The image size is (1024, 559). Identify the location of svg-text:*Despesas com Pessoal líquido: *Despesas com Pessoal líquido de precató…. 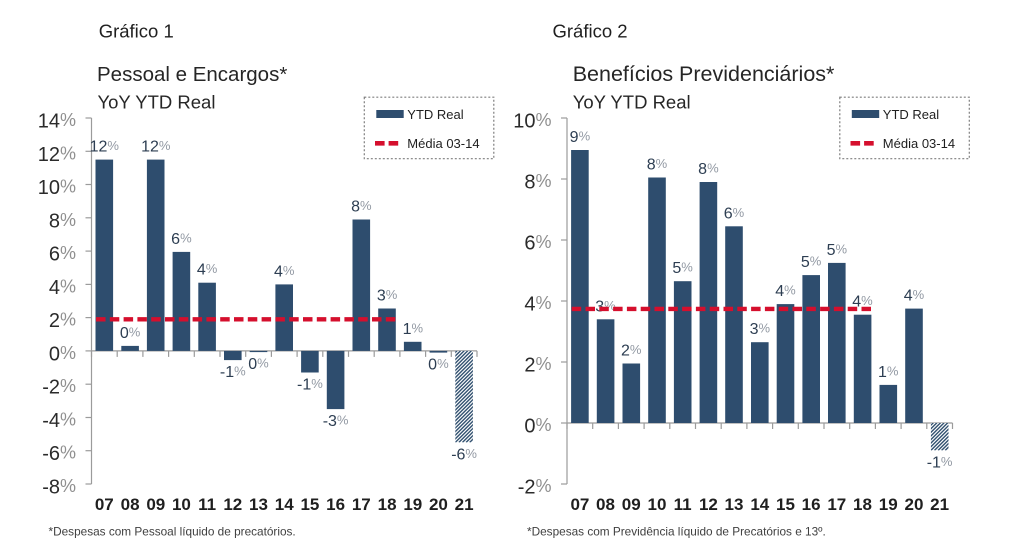
(172, 532).